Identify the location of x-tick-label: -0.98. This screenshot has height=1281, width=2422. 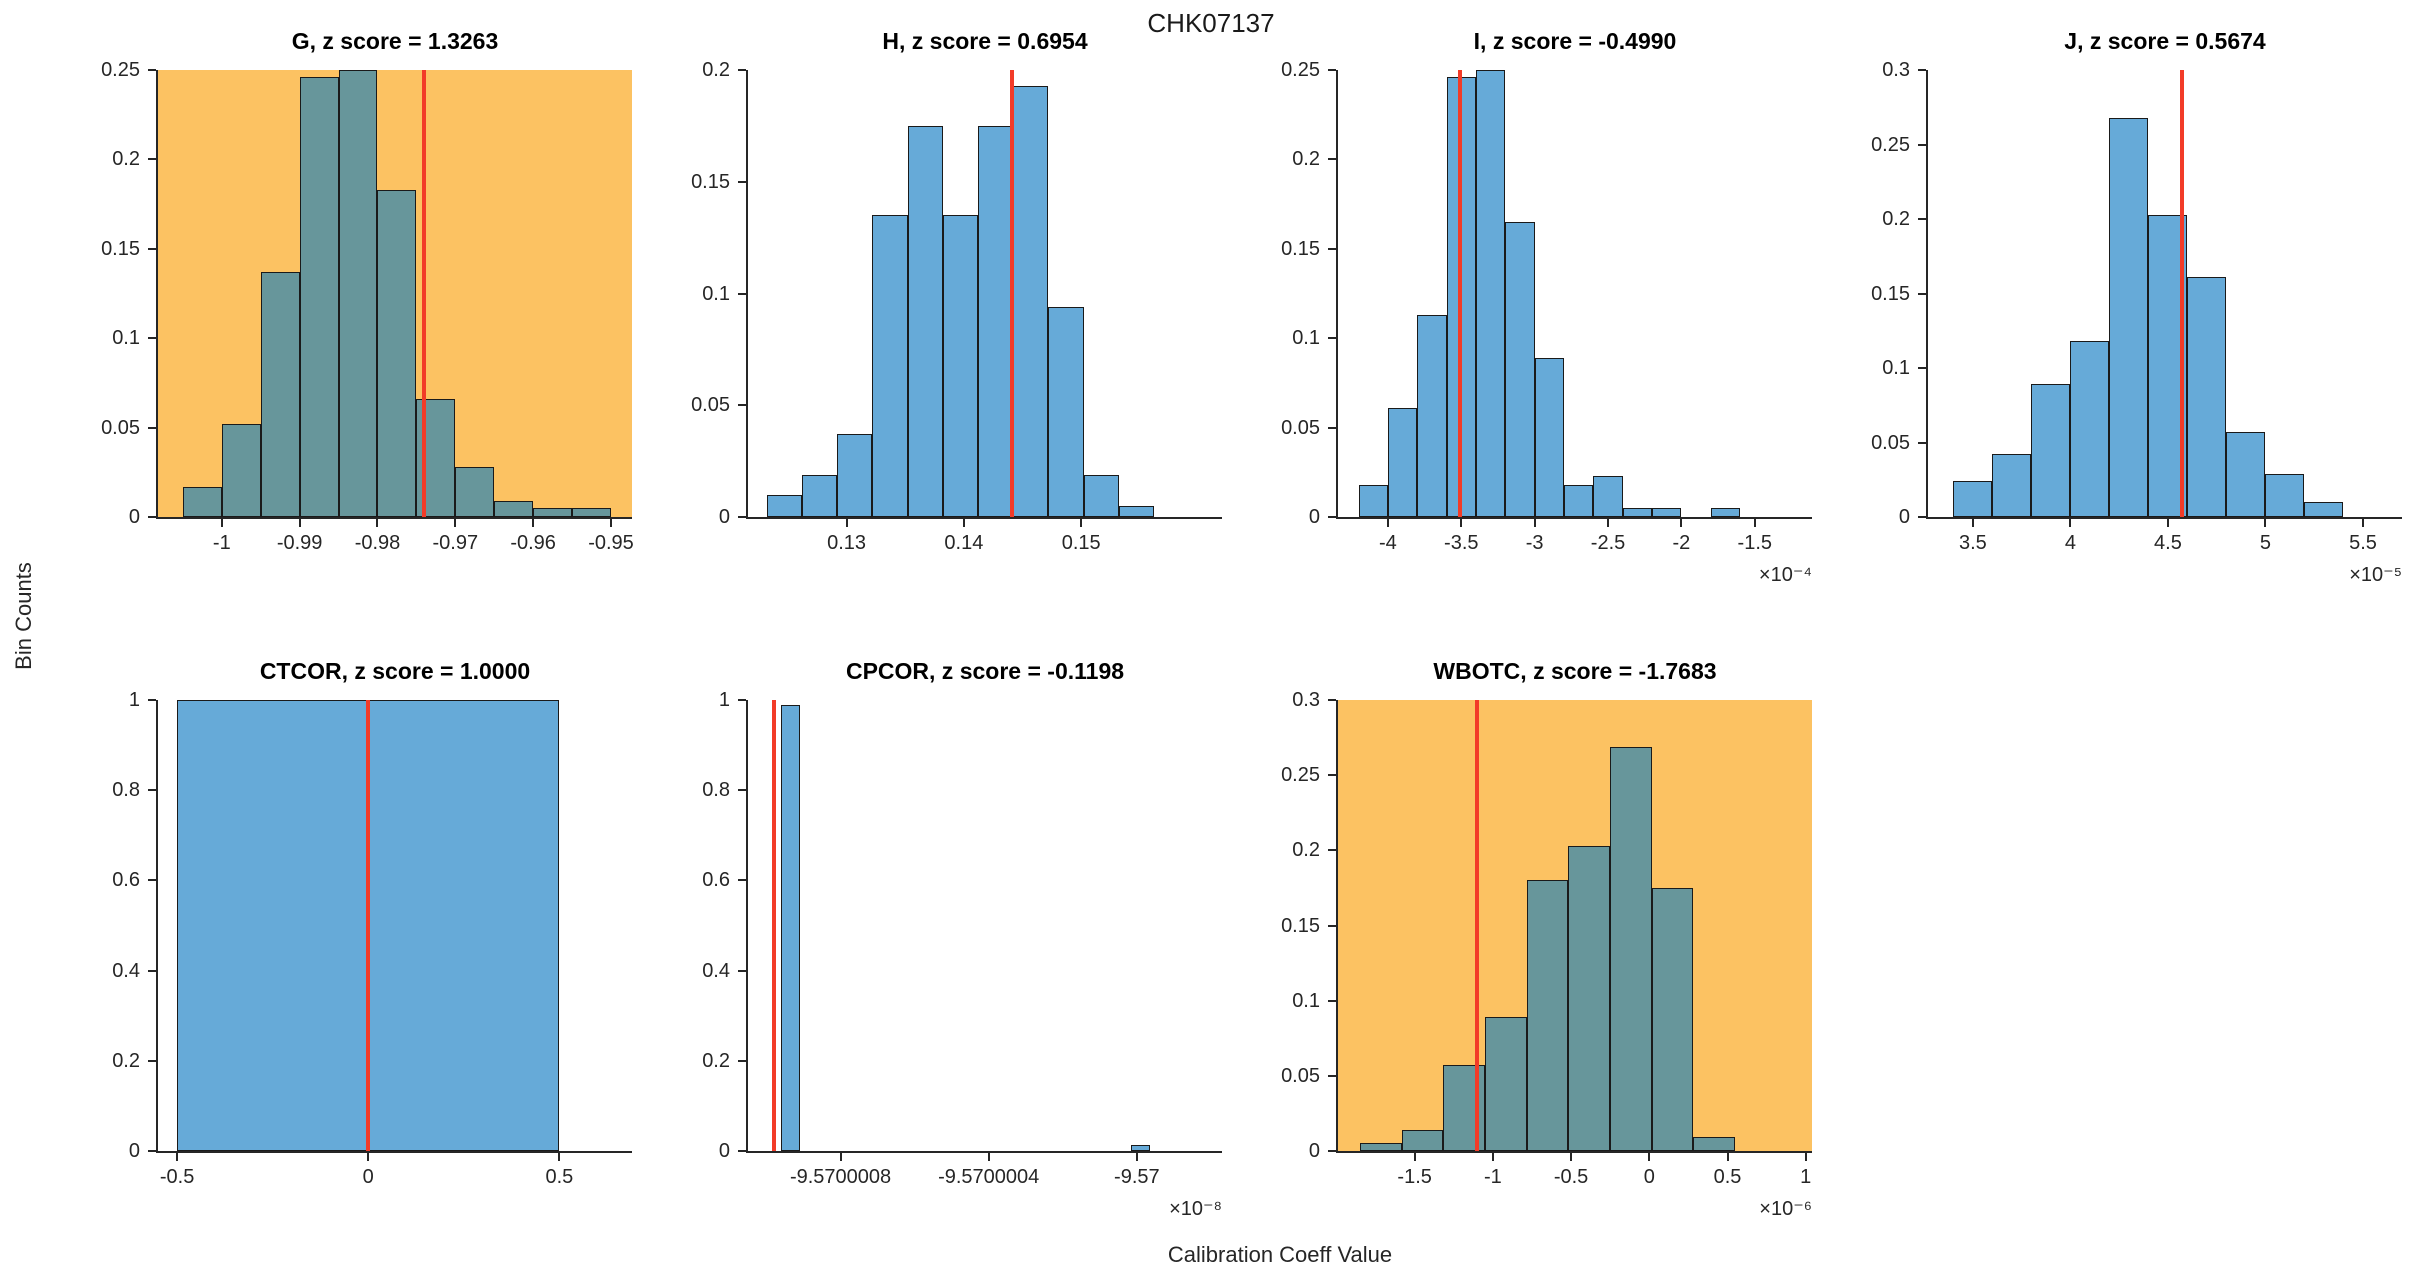
(377, 543).